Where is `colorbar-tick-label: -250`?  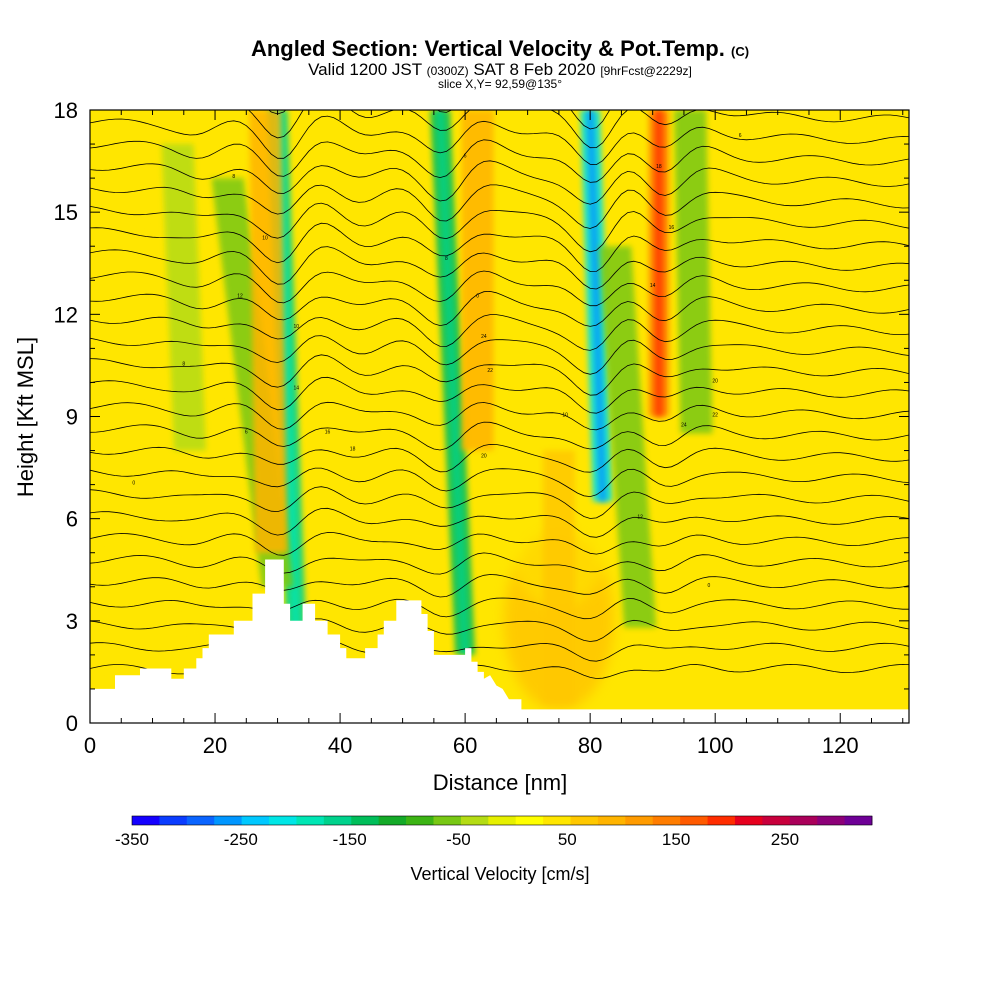 colorbar-tick-label: -250 is located at coordinates (241, 839).